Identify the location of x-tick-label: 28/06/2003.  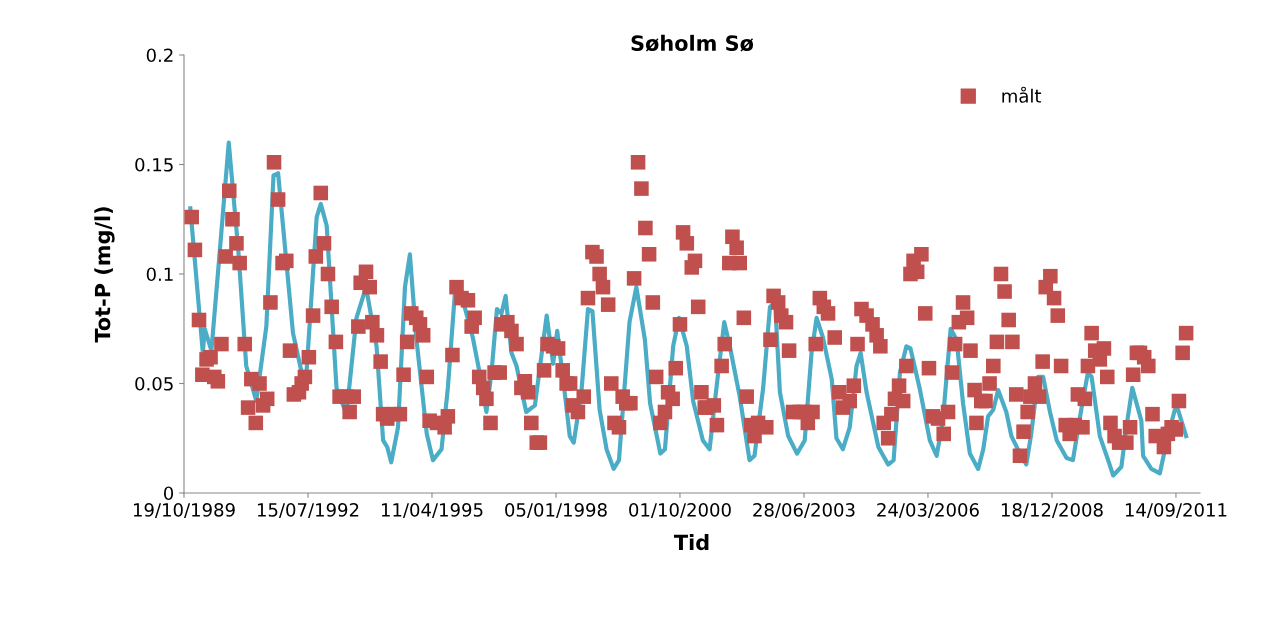
(804, 511).